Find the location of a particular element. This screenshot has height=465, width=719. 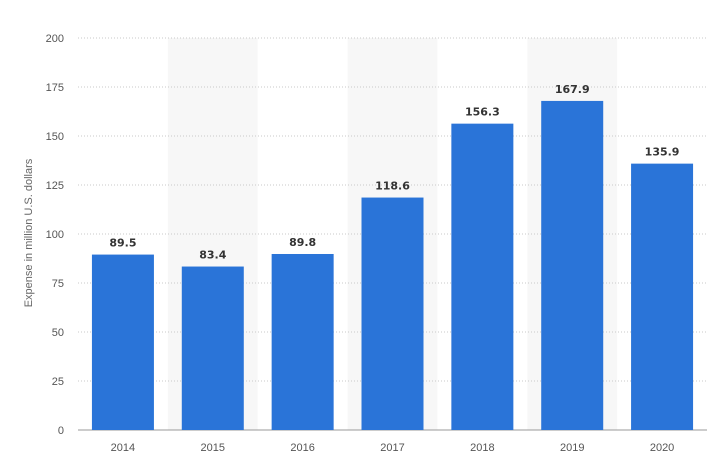

x-tick-label: 2015 is located at coordinates (213, 448).